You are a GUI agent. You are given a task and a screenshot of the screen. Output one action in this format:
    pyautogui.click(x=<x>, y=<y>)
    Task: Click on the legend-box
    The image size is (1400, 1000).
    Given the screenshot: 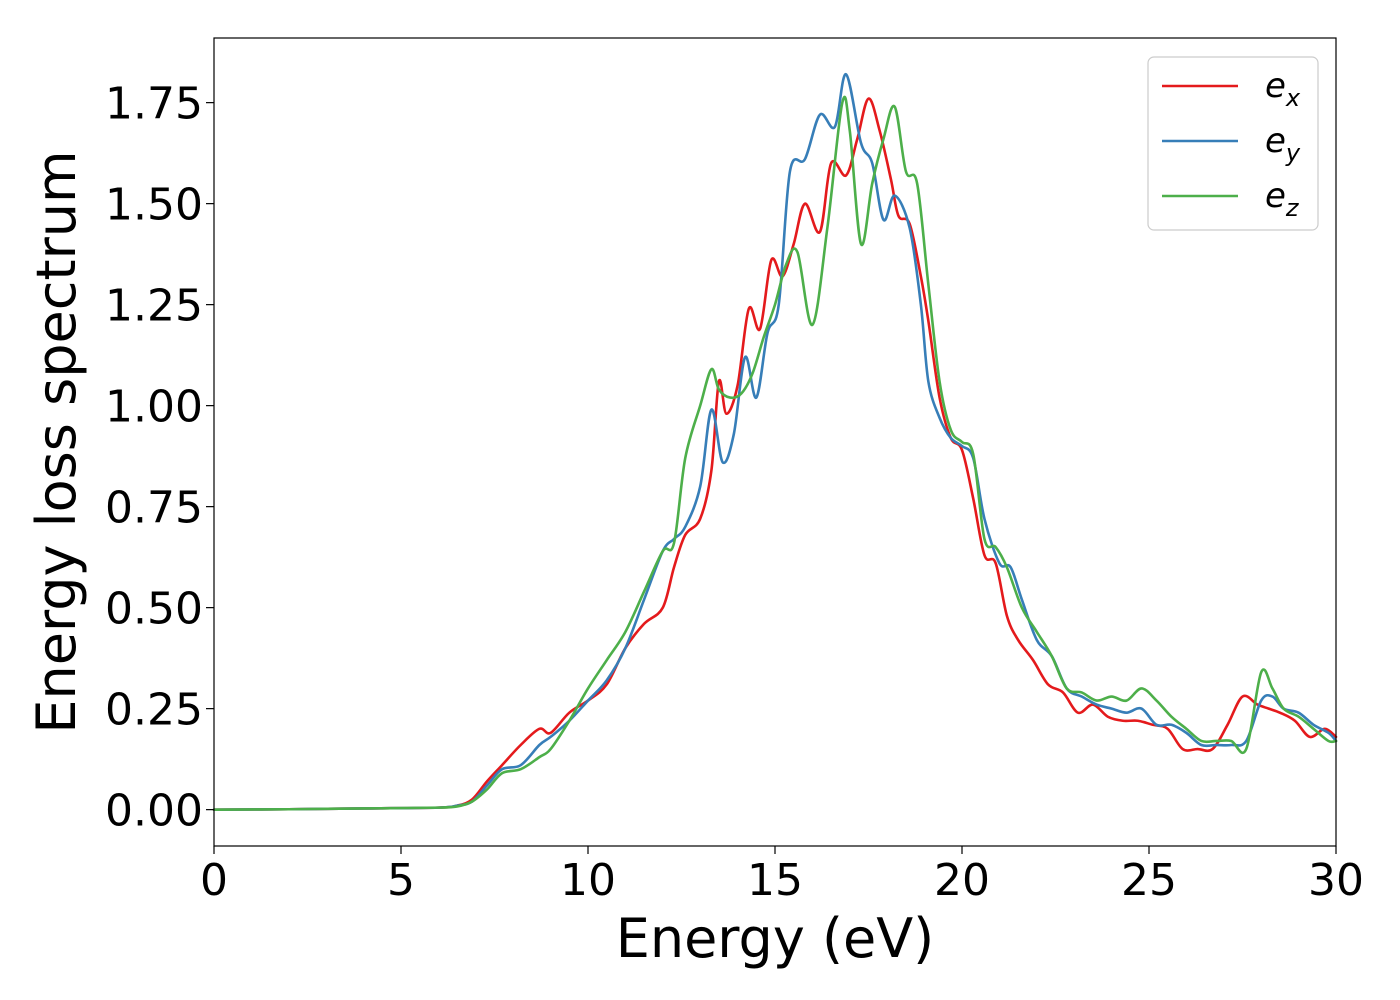 What is the action you would take?
    pyautogui.click(x=1233, y=143)
    